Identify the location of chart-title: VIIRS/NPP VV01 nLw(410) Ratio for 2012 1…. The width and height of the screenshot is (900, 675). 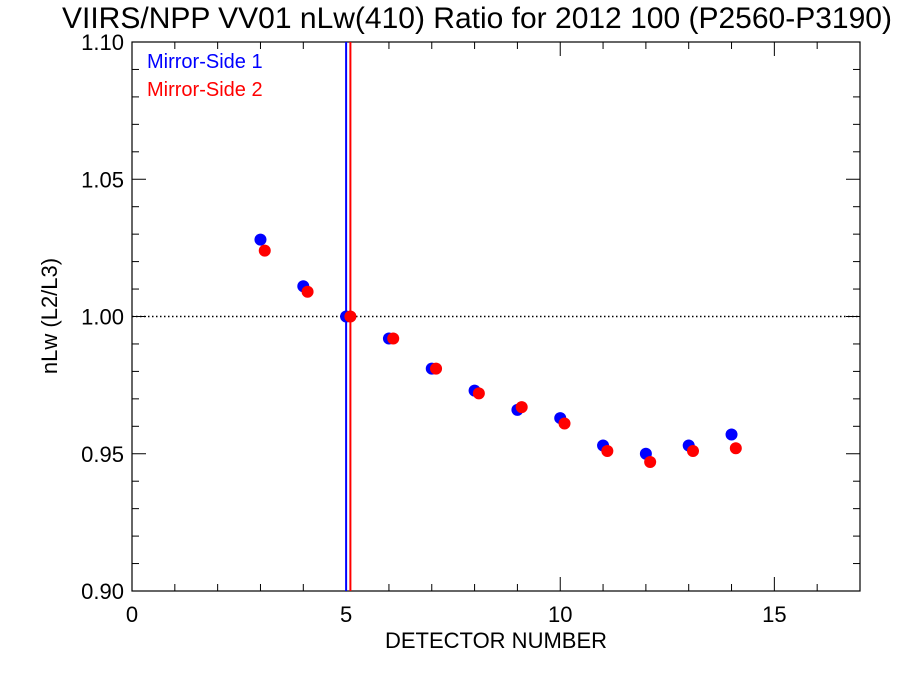
(477, 18).